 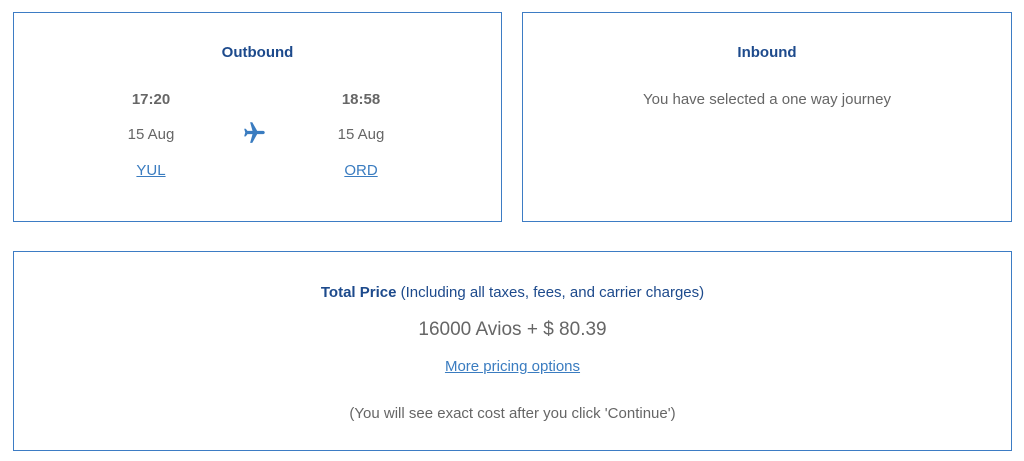 I want to click on more-pricing-link: More pricing options, so click(x=512, y=366).